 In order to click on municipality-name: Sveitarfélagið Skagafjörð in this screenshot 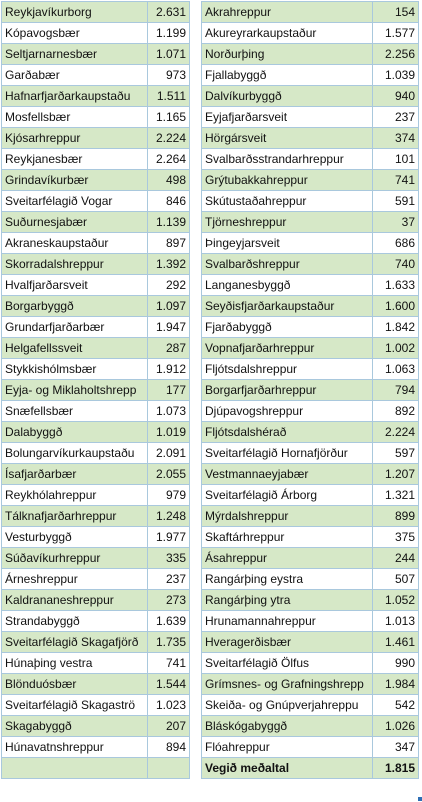, I will do `click(74, 642)`.